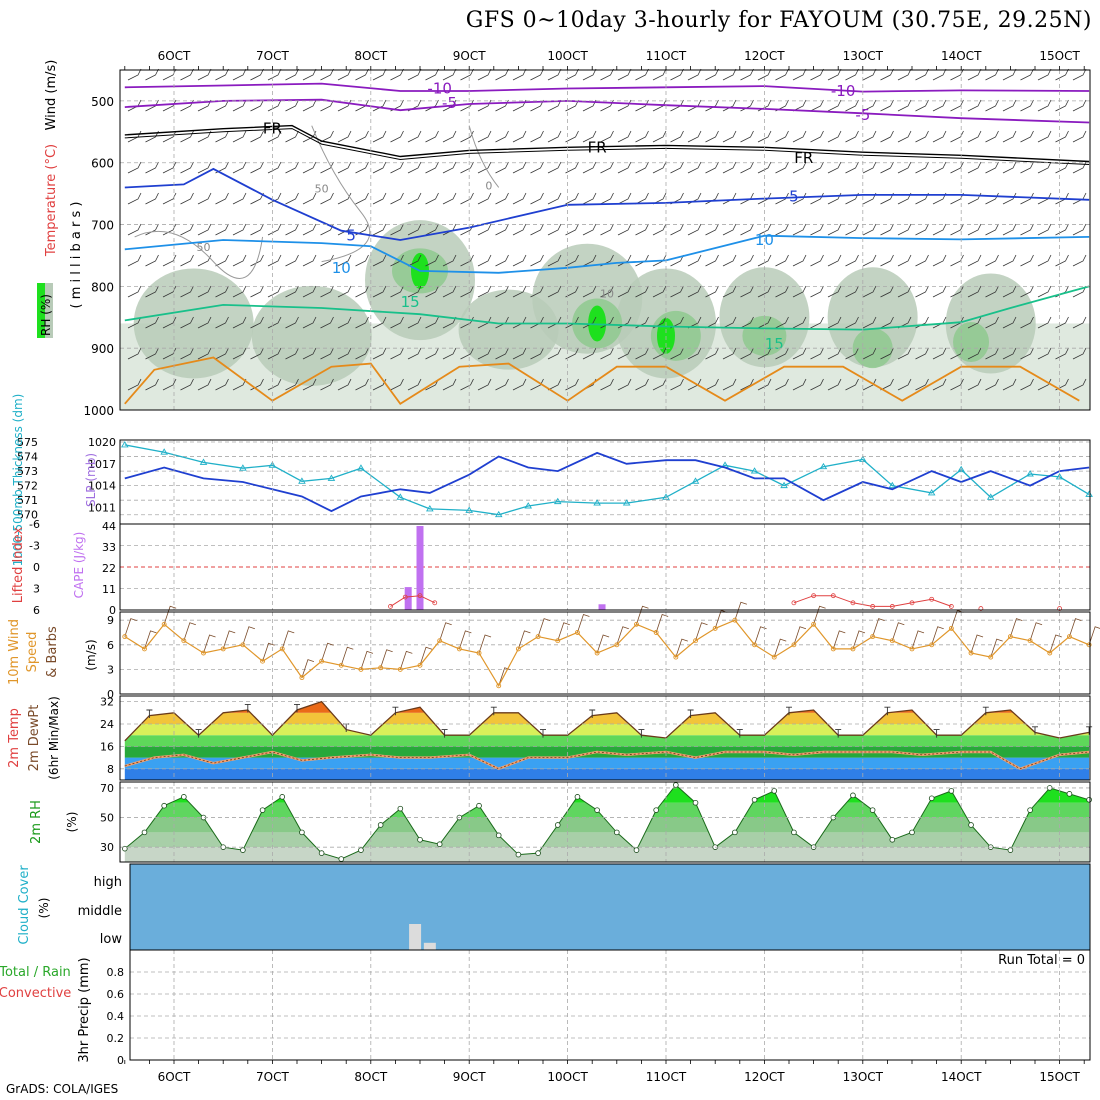  Describe the element at coordinates (109, 568) in the screenshot. I see `cape-tick-label: 22` at that location.